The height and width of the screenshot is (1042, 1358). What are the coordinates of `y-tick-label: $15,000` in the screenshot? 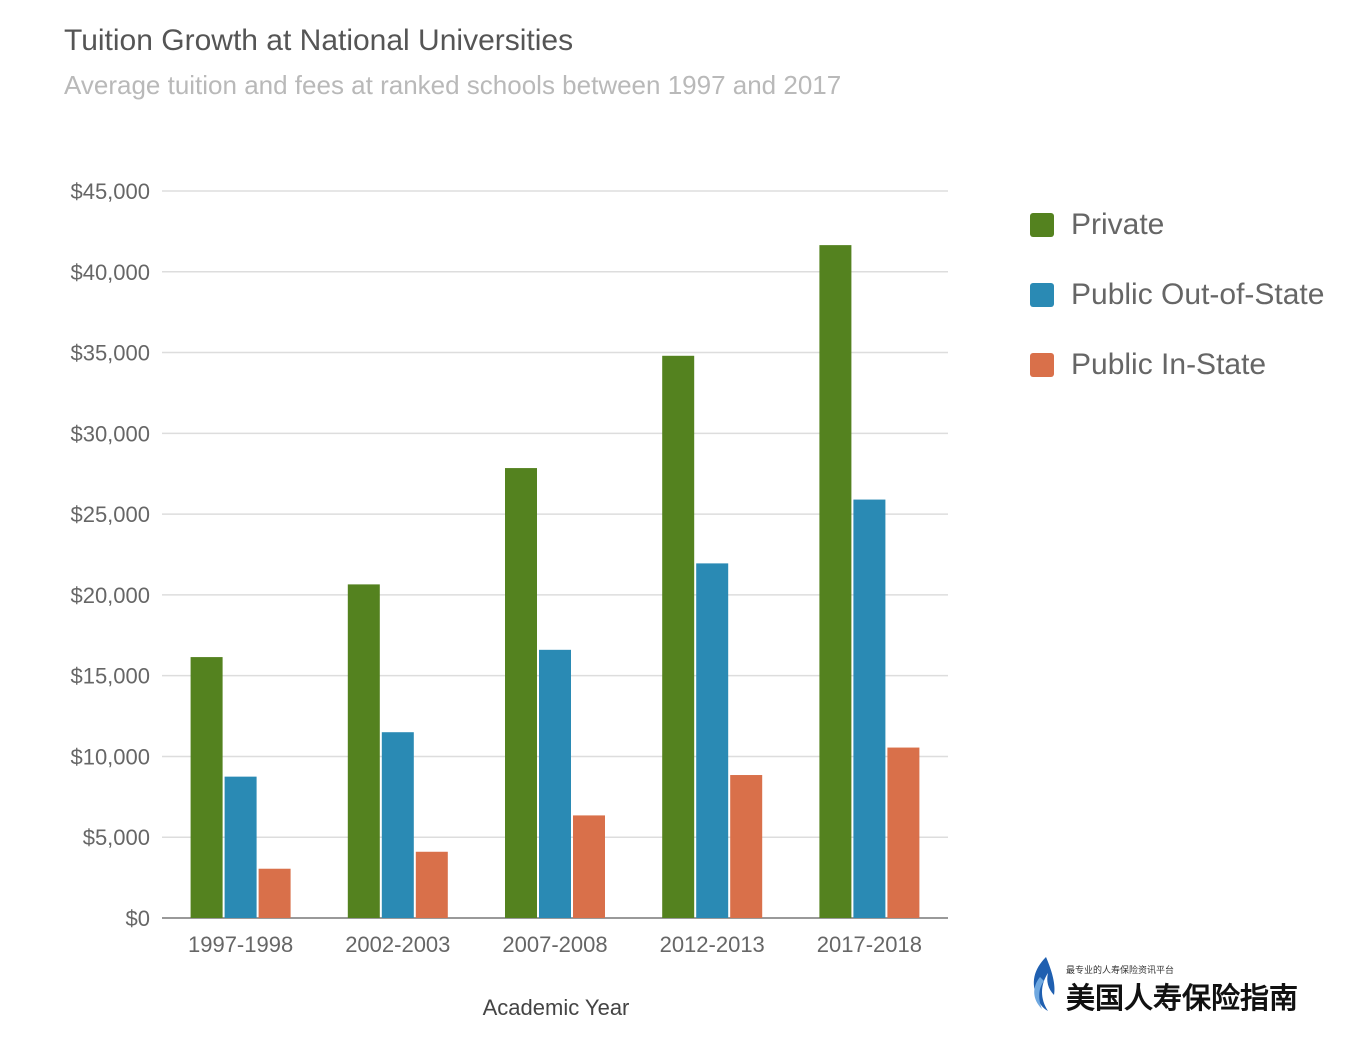 It's located at (110, 676).